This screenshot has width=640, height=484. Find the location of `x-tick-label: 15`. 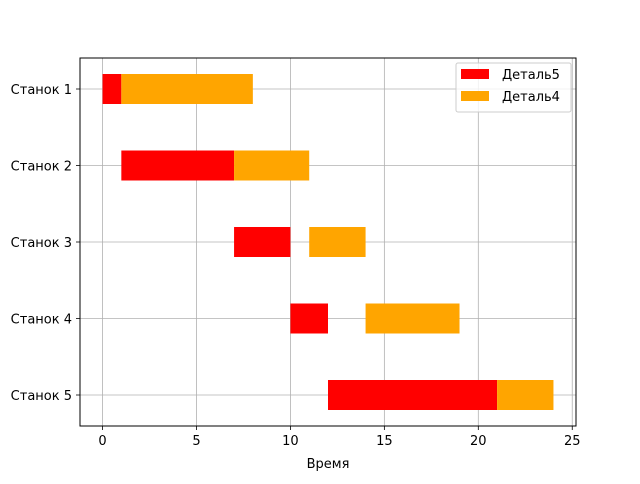

x-tick-label: 15 is located at coordinates (384, 441).